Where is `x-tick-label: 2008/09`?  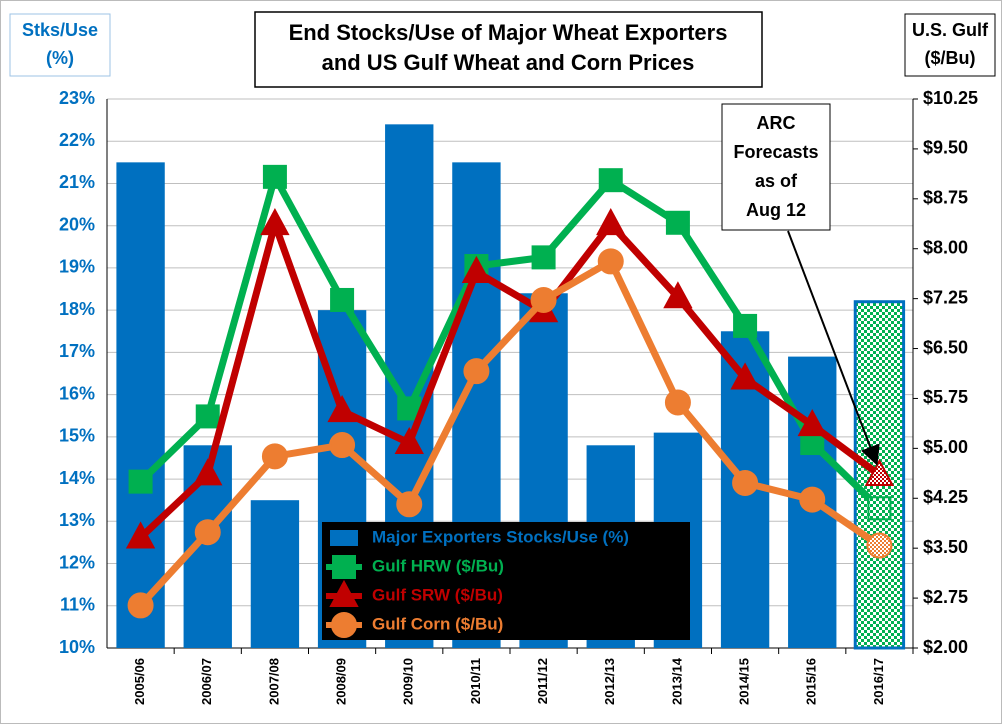 x-tick-label: 2008/09 is located at coordinates (341, 681).